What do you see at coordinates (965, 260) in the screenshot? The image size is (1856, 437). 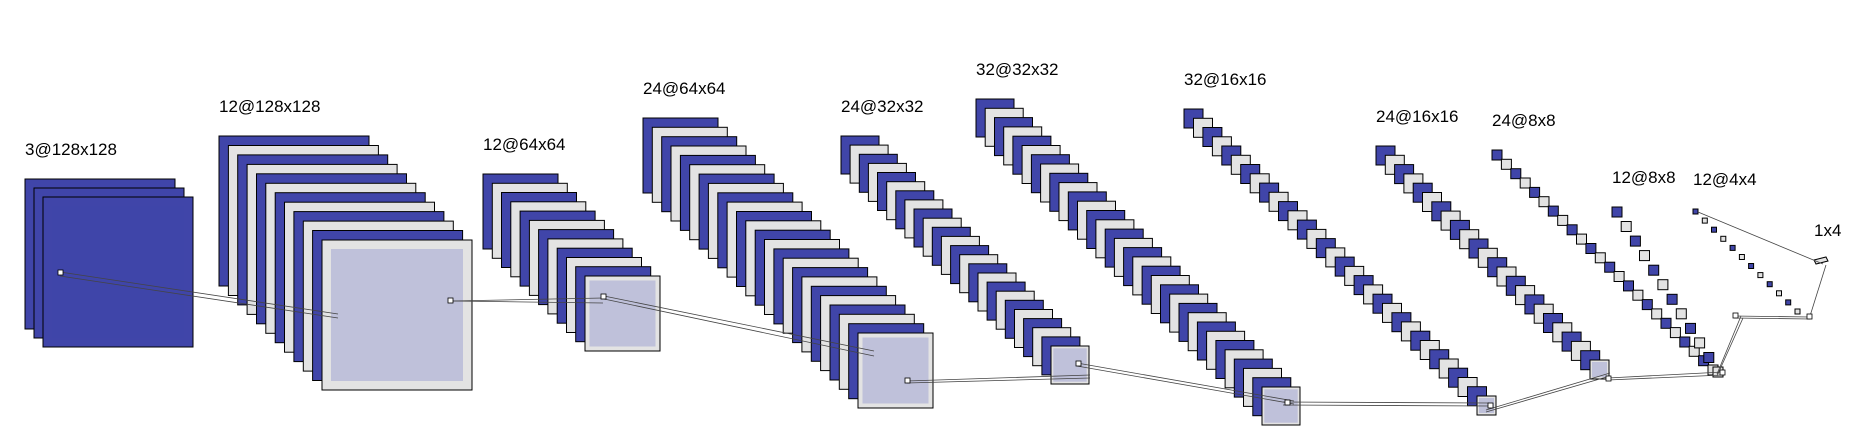 I see `layer-stack-l4` at bounding box center [965, 260].